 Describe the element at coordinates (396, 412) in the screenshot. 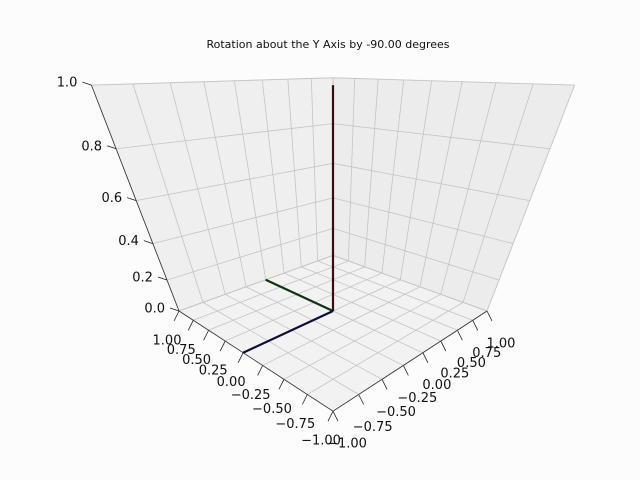

I see `x-tick-label: −0.50` at that location.